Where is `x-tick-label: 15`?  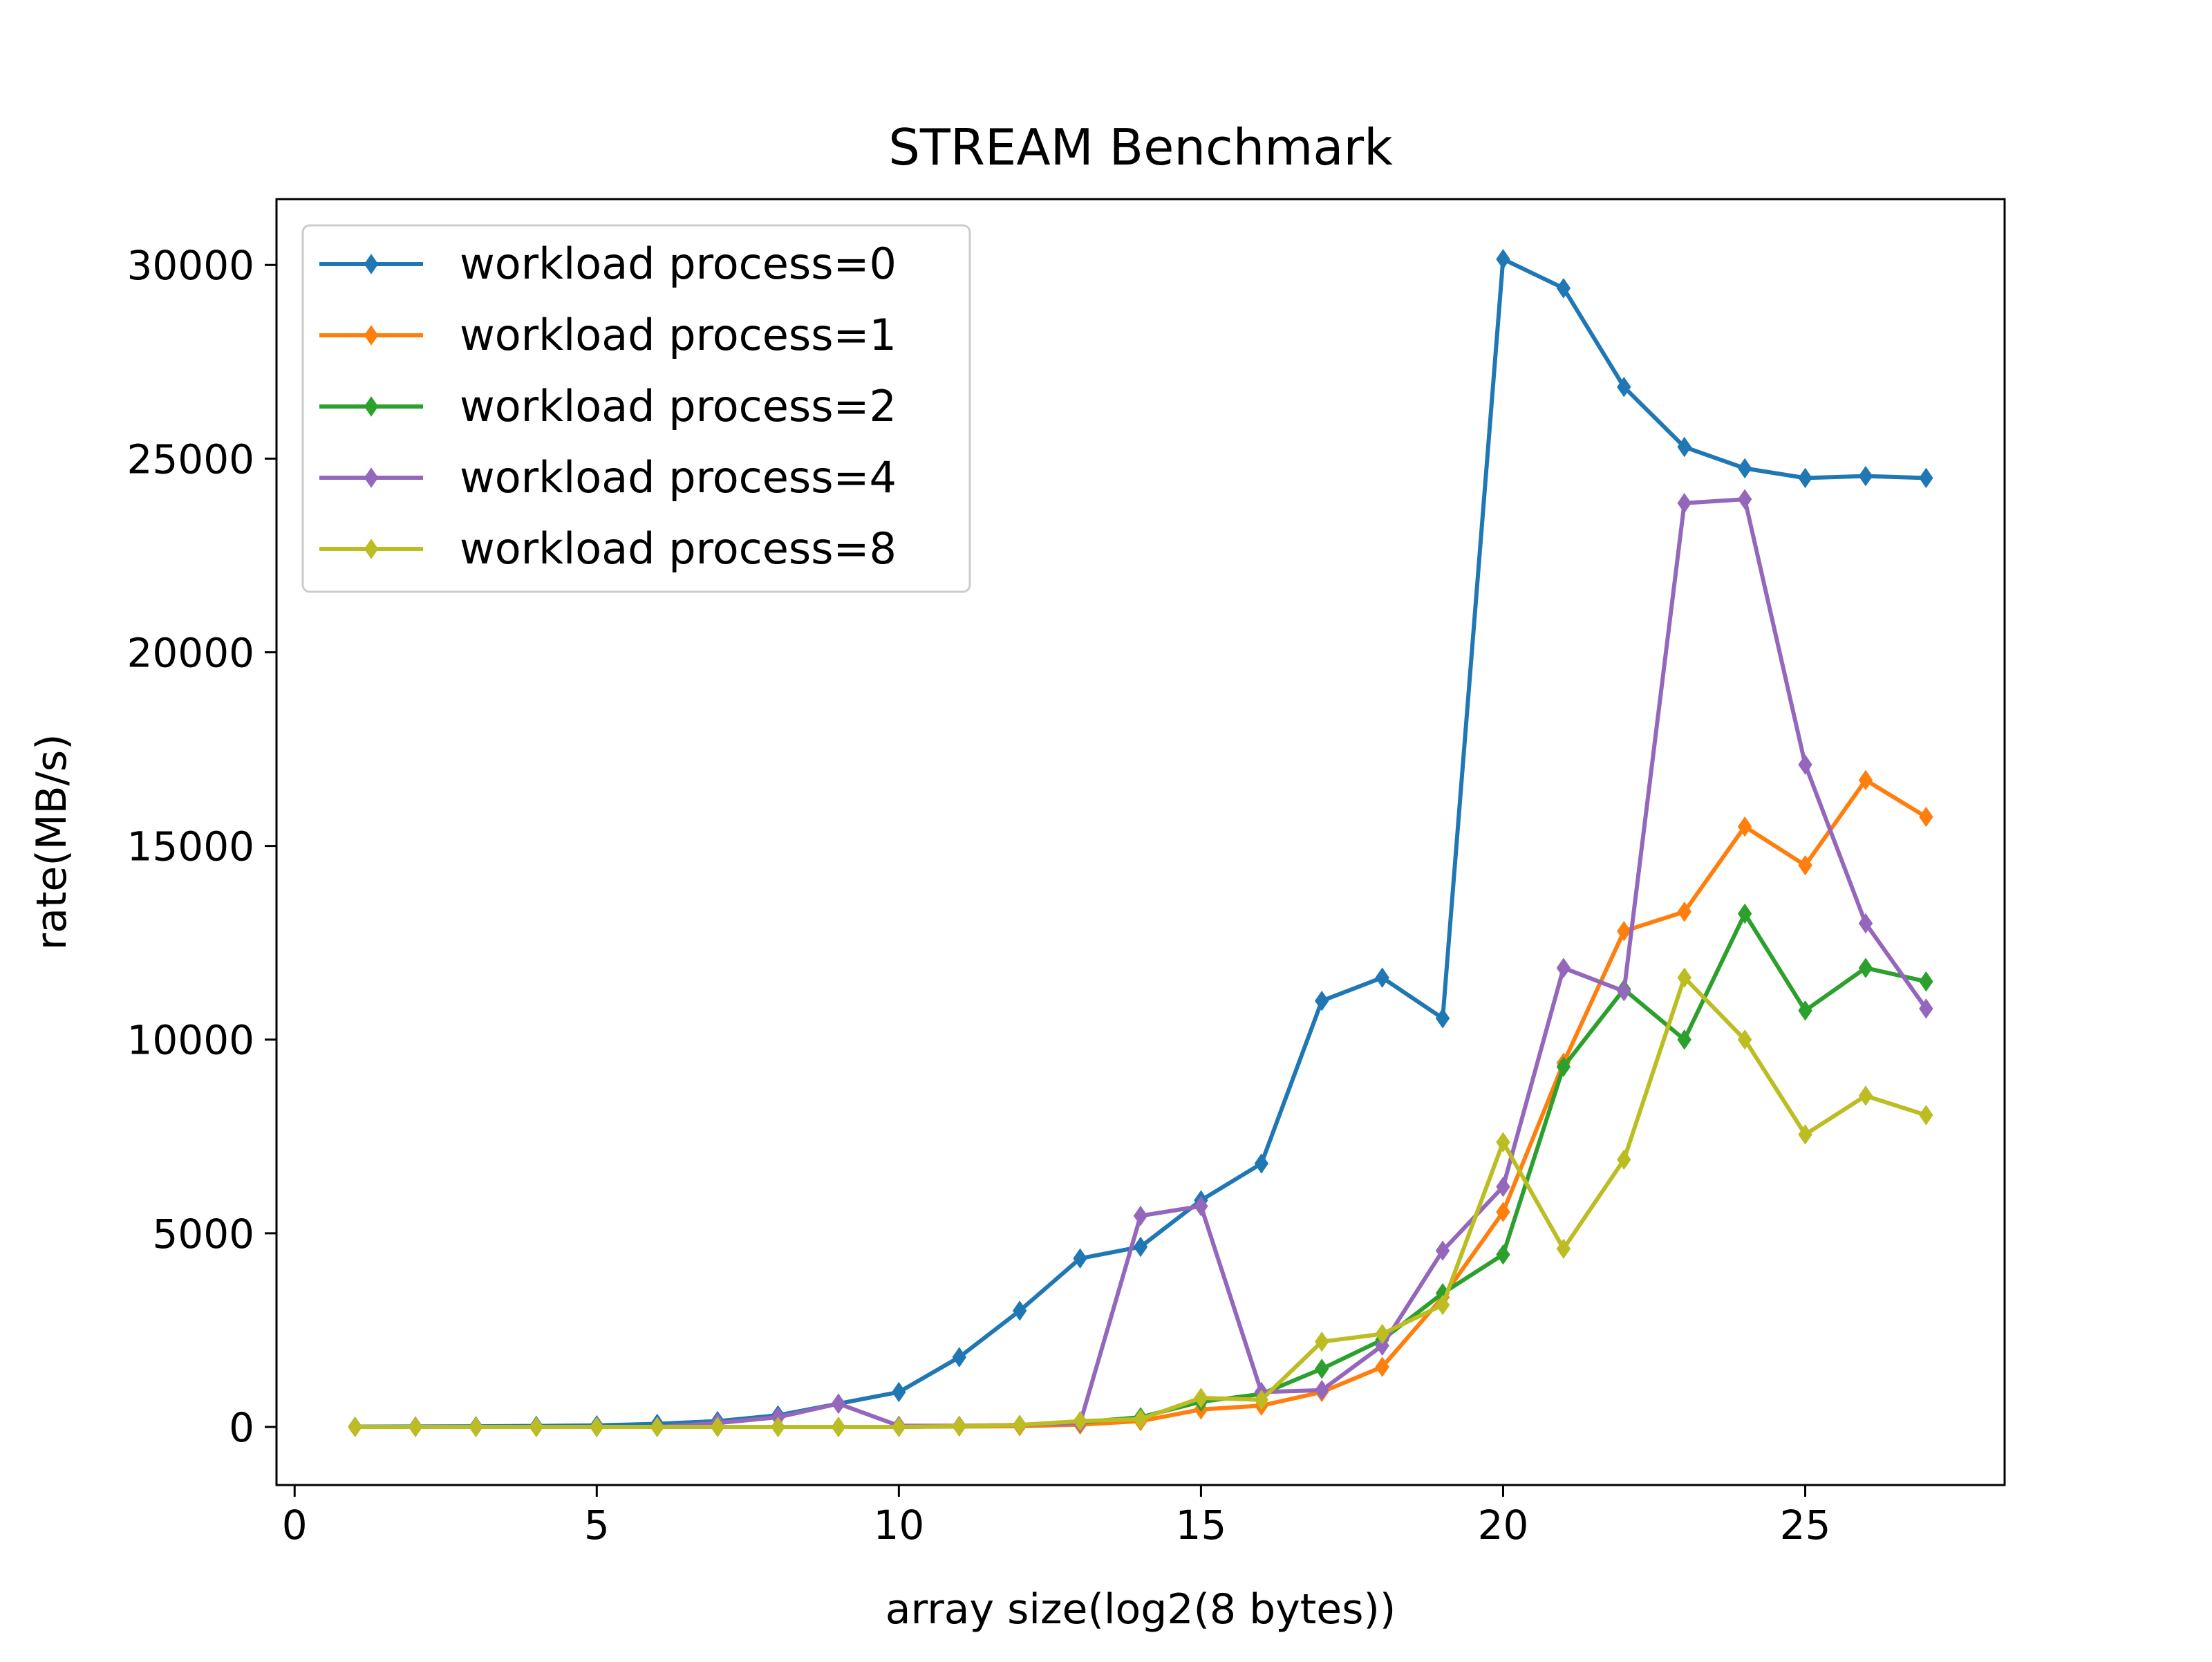 x-tick-label: 15 is located at coordinates (1201, 1526).